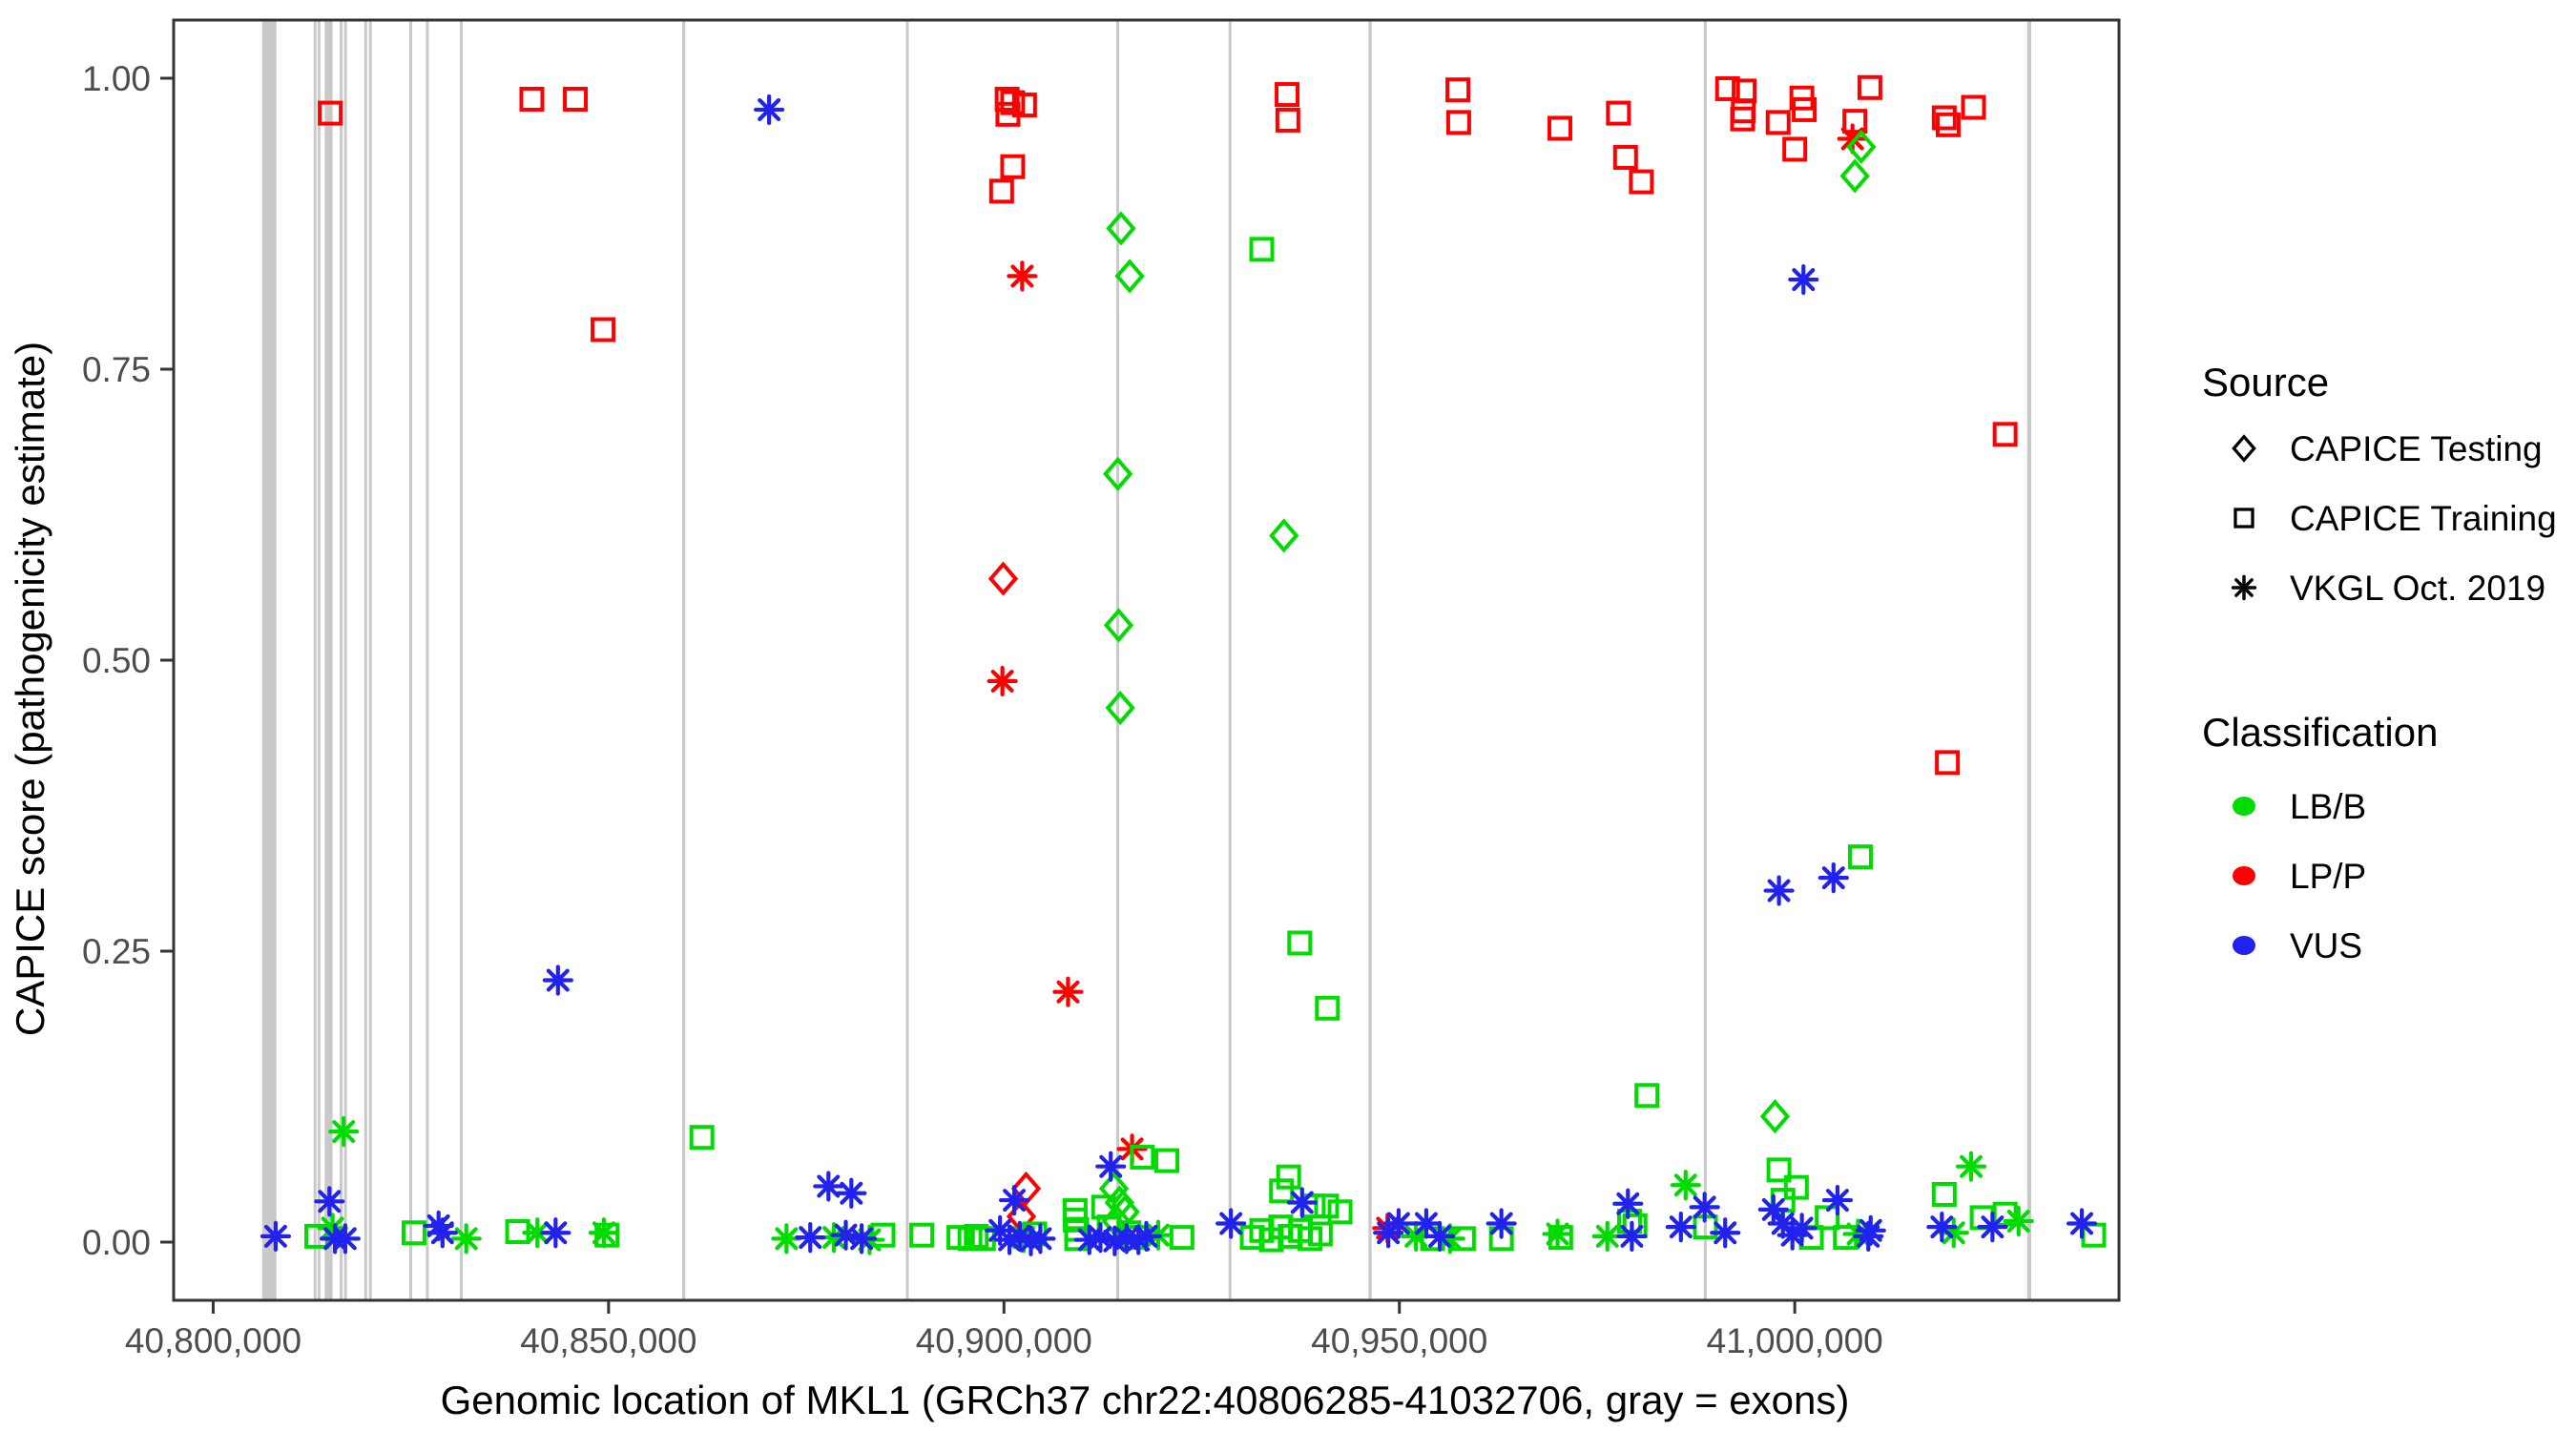  What do you see at coordinates (1026, 1188) in the screenshot?
I see `point-testing-lpp` at bounding box center [1026, 1188].